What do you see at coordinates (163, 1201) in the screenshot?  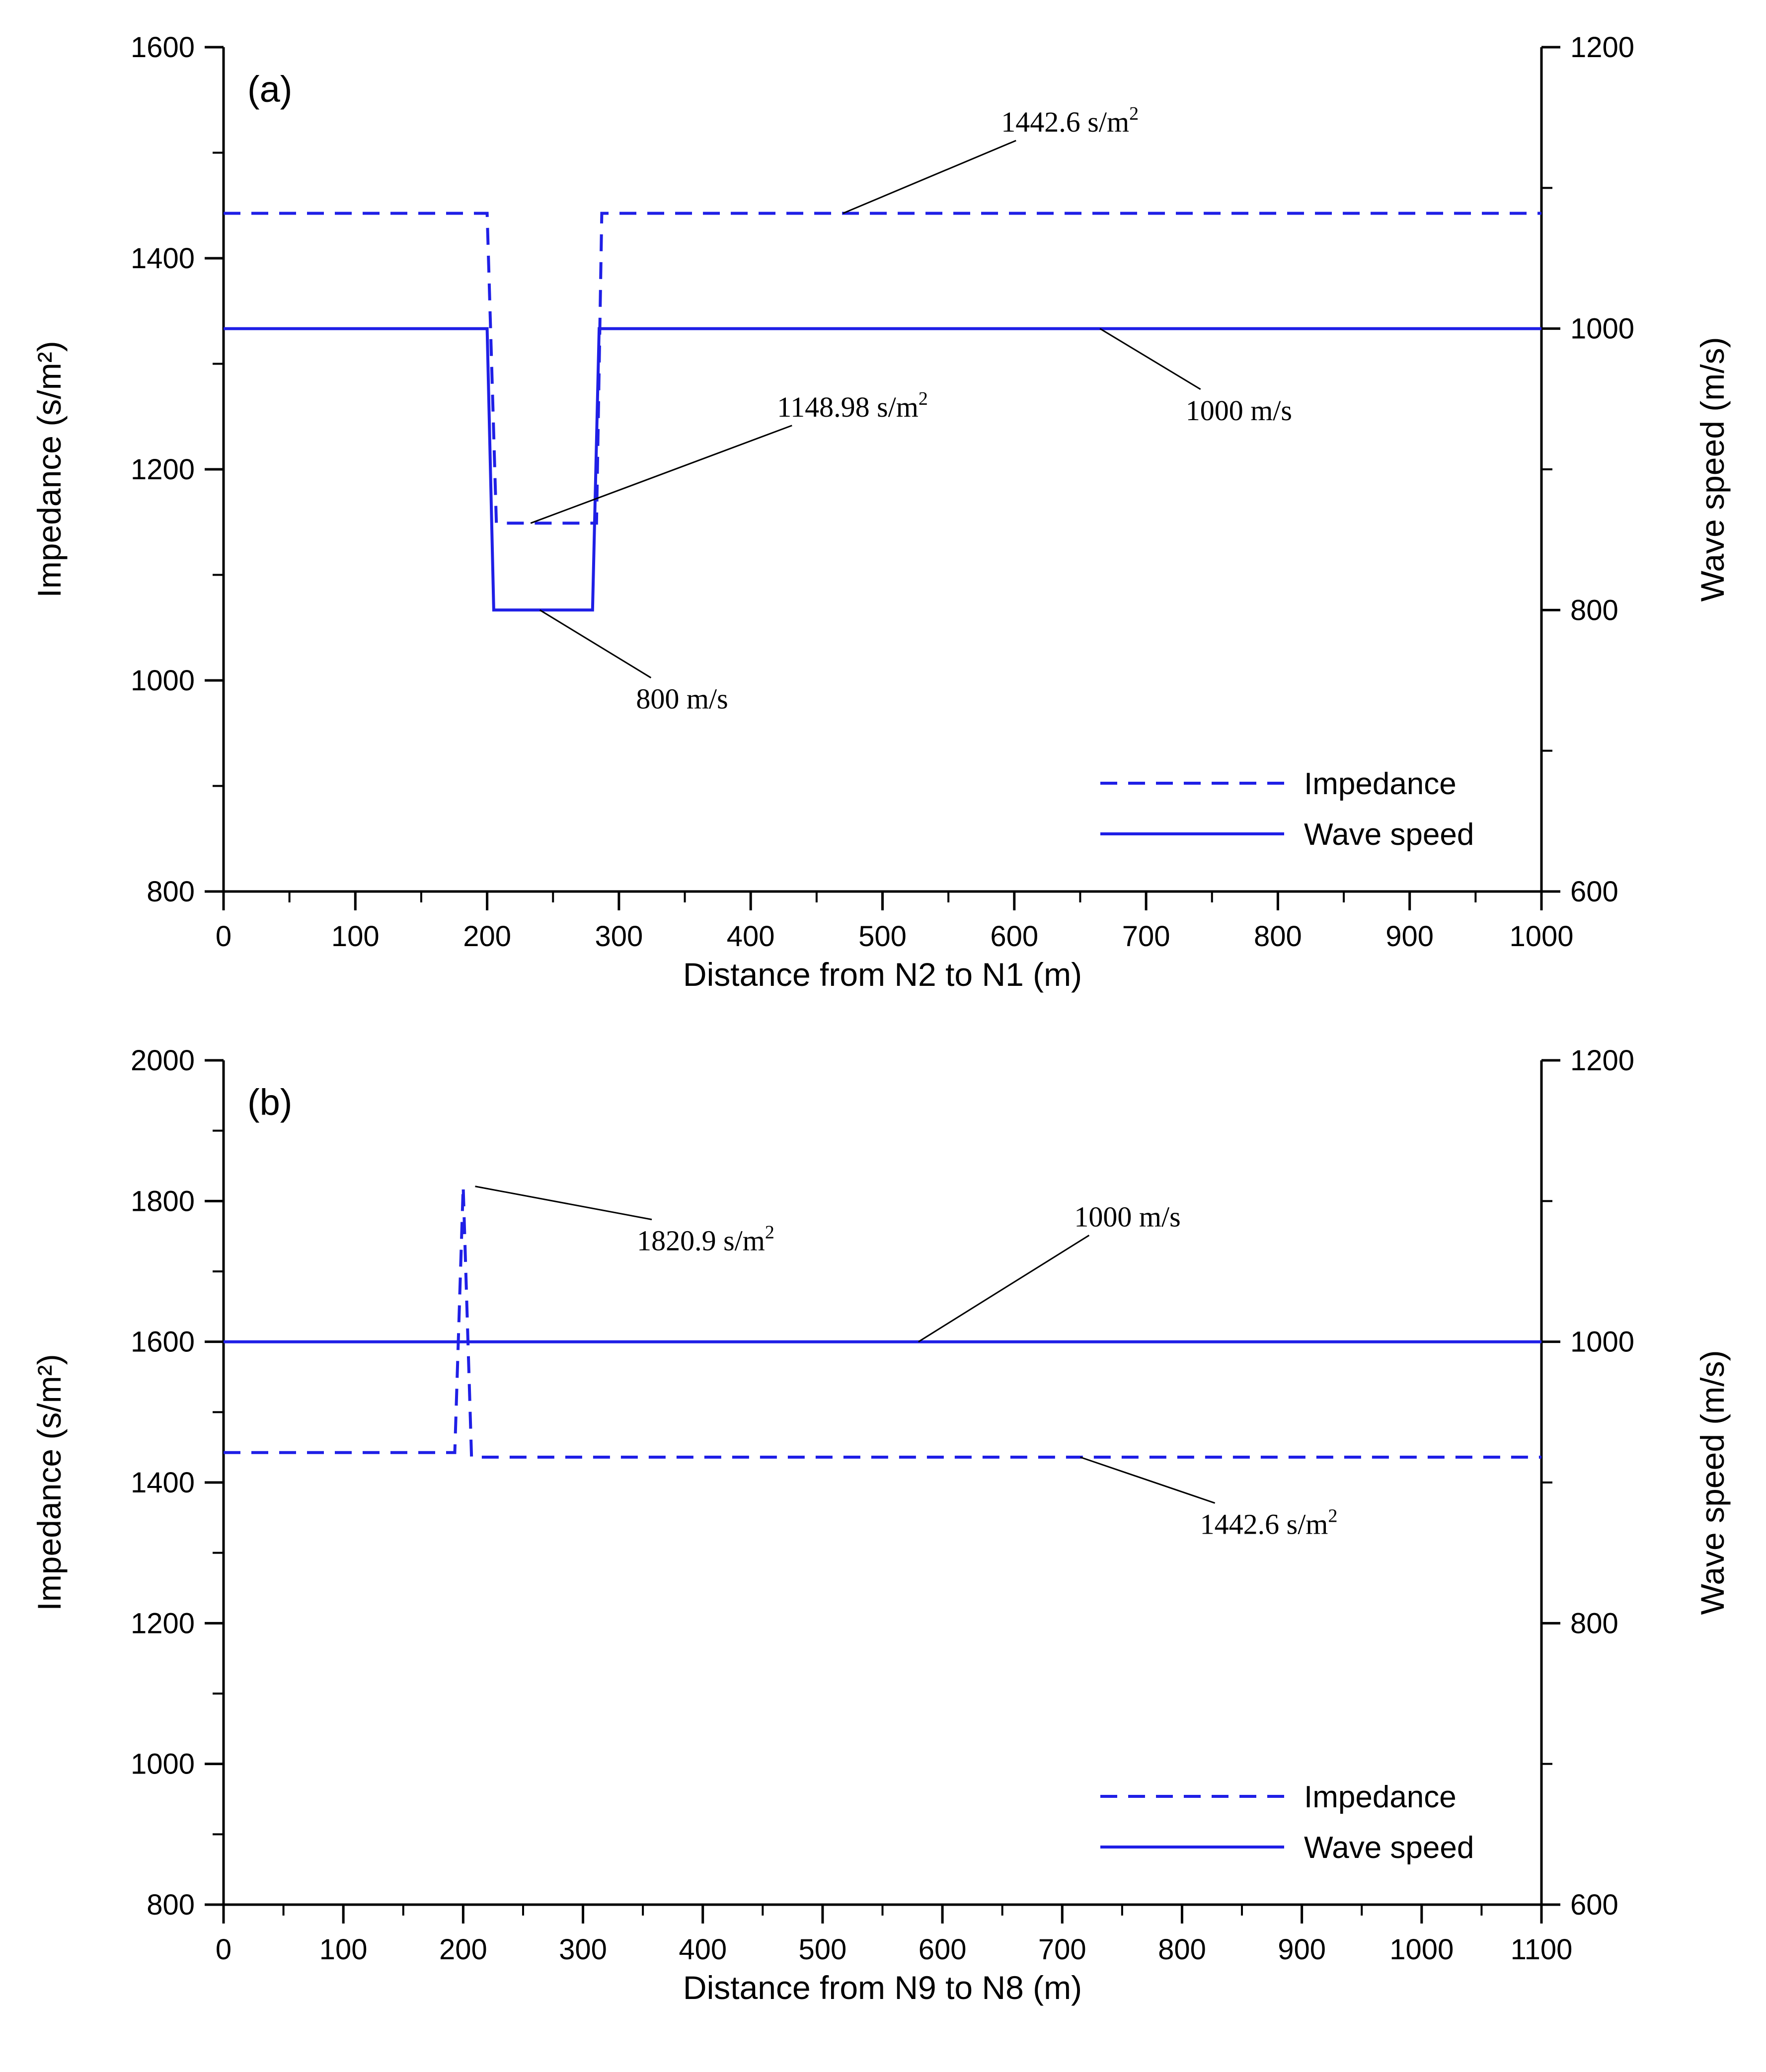 I see `y-tick-label: 1800` at bounding box center [163, 1201].